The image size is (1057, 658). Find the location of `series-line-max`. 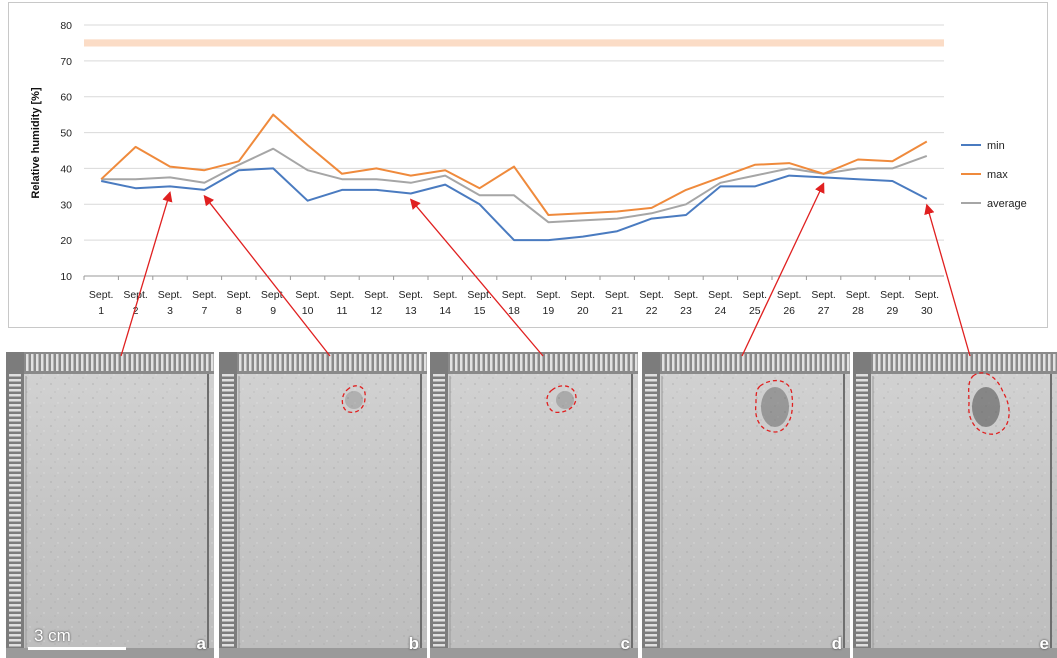

series-line-max is located at coordinates (514, 164).